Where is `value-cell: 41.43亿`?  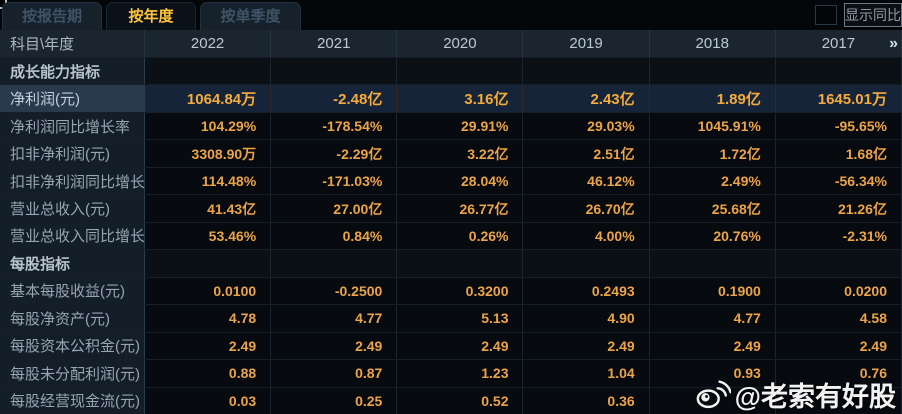 value-cell: 41.43亿 is located at coordinates (208, 208).